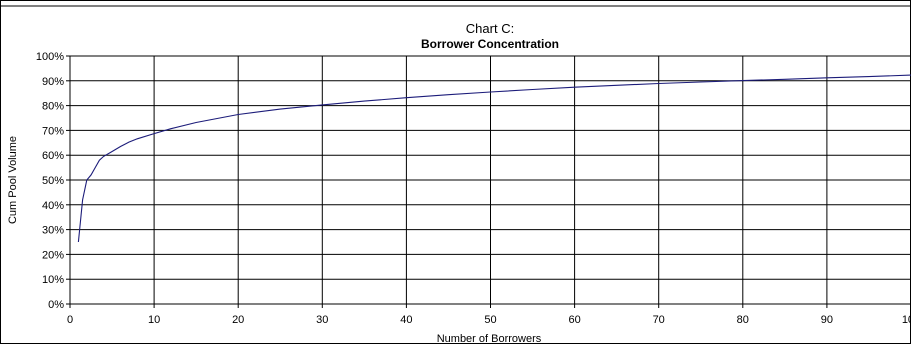 This screenshot has height=344, width=911. What do you see at coordinates (238, 320) in the screenshot?
I see `x-tick-label: 20` at bounding box center [238, 320].